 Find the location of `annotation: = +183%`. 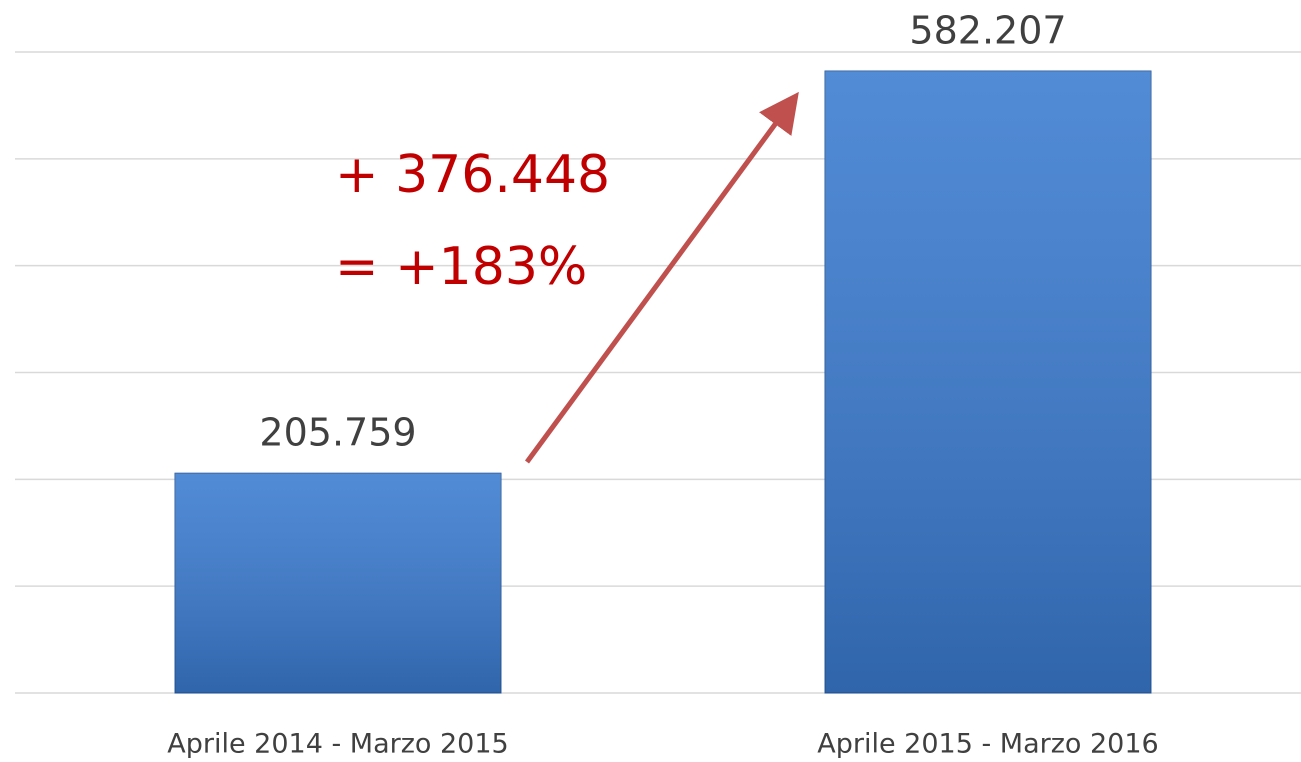

annotation: = +183% is located at coordinates (461, 267).